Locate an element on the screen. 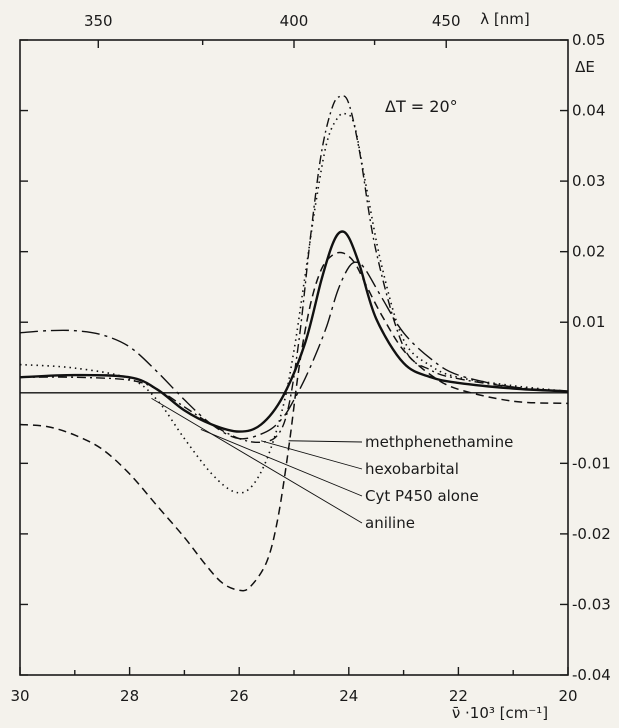 This screenshot has height=728, width=619. x-tick-label-0: 30 is located at coordinates (19, 696).